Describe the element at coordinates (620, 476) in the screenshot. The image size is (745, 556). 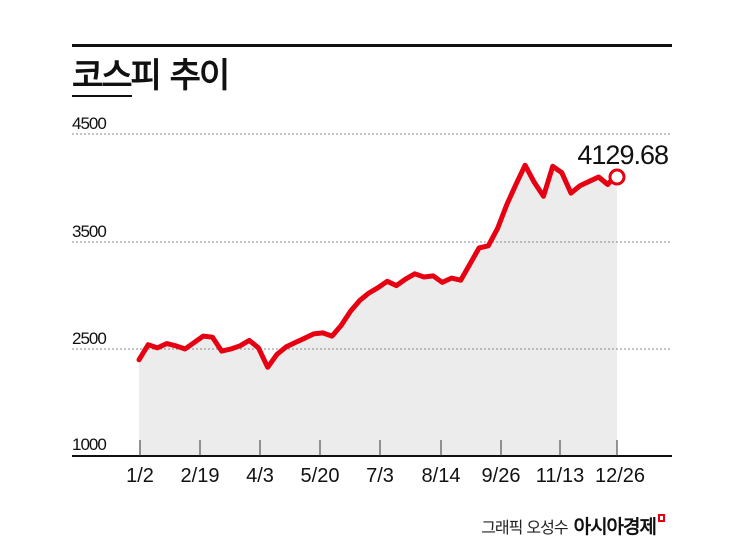
I see `x-tick-label: 12/26` at that location.